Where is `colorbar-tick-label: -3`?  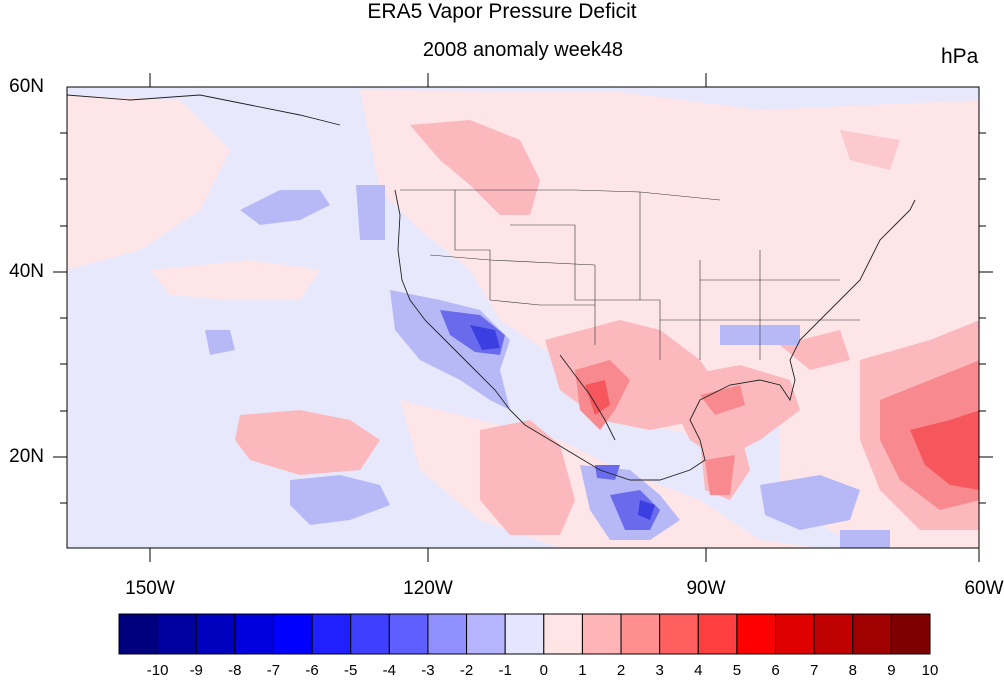
colorbar-tick-label: -3 is located at coordinates (428, 670).